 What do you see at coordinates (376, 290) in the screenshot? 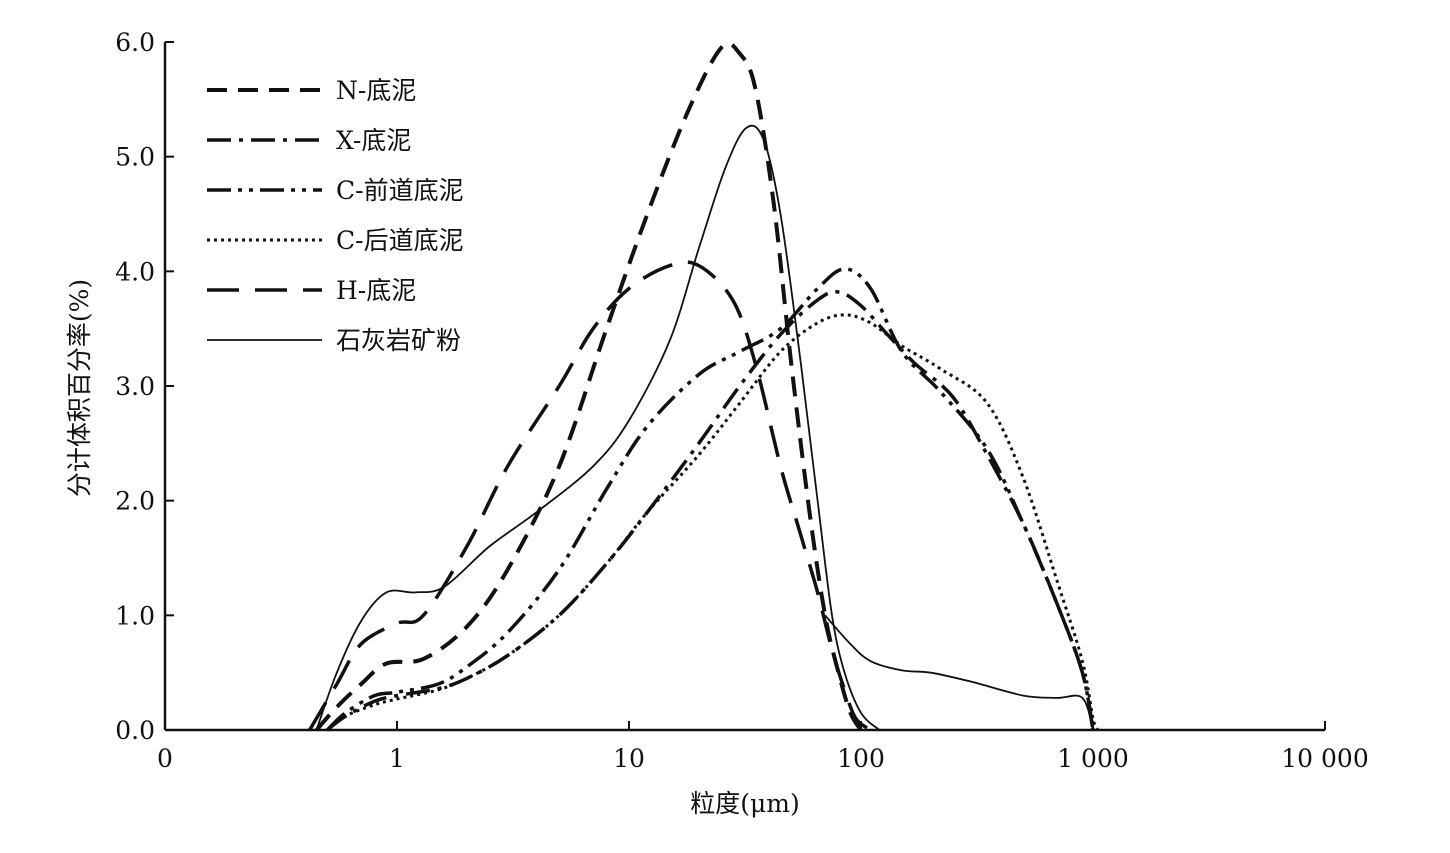
I see `legend-label: H-底泥` at bounding box center [376, 290].